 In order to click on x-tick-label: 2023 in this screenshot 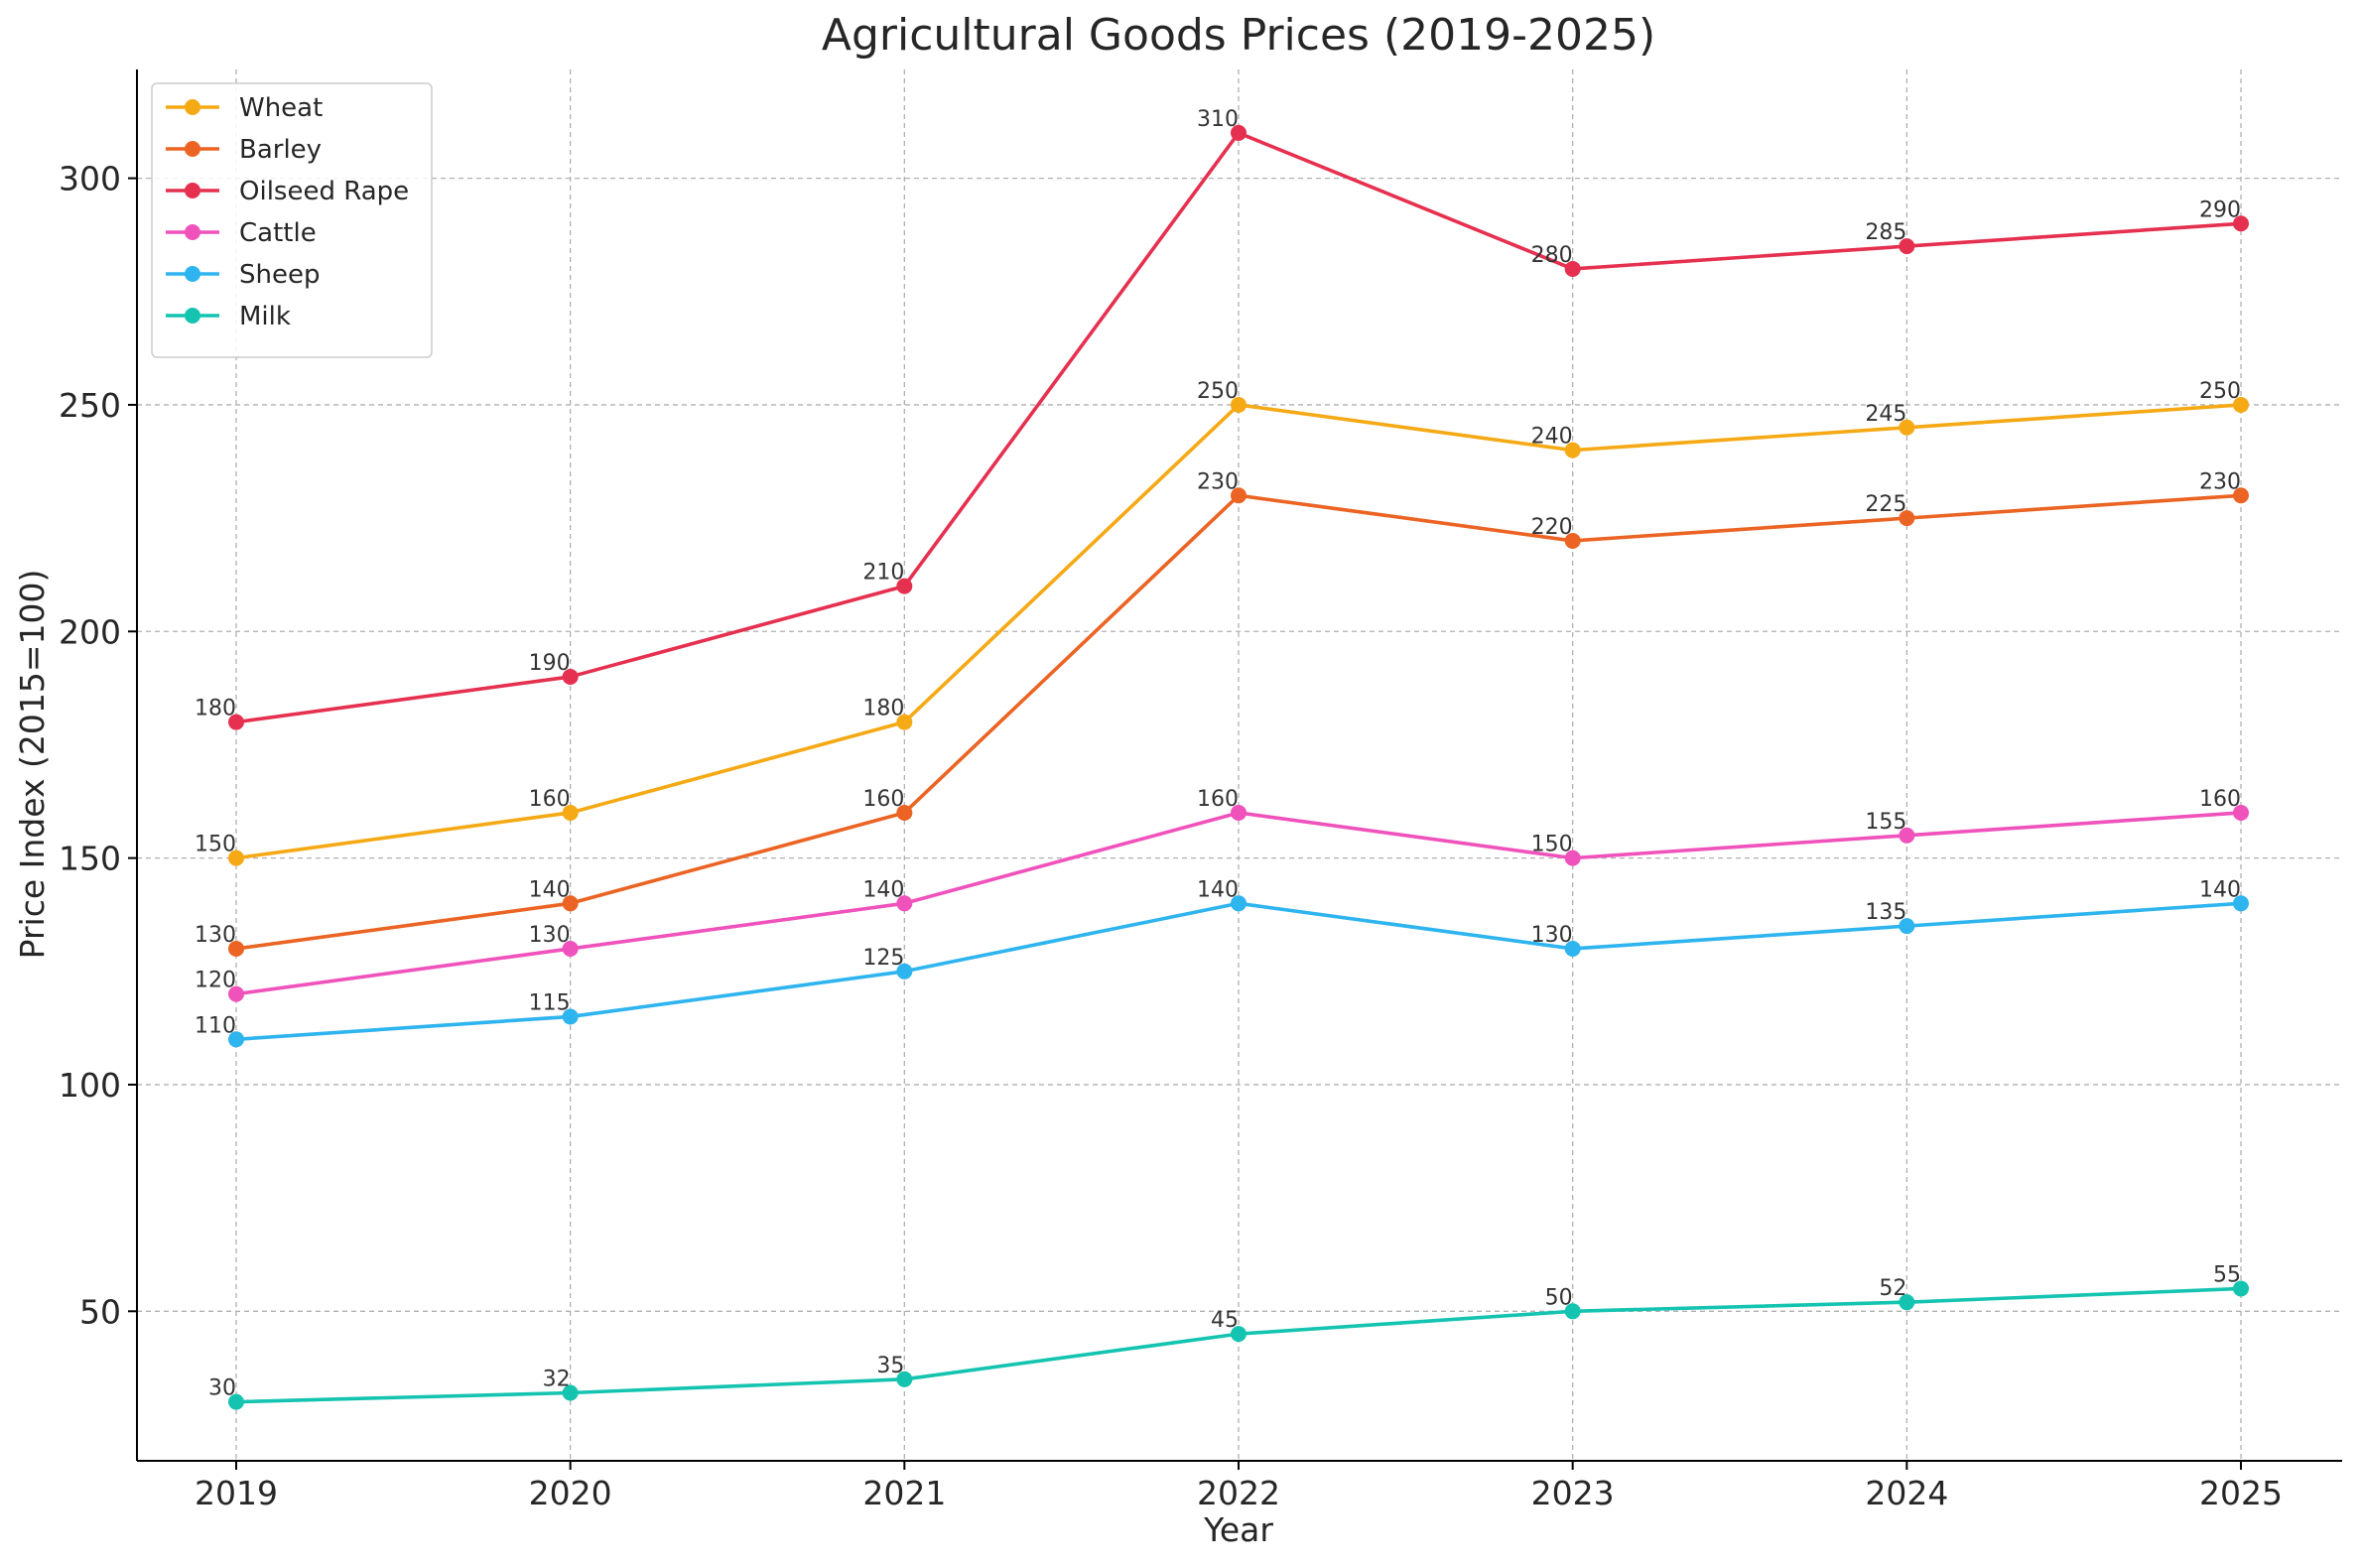, I will do `click(1573, 1493)`.